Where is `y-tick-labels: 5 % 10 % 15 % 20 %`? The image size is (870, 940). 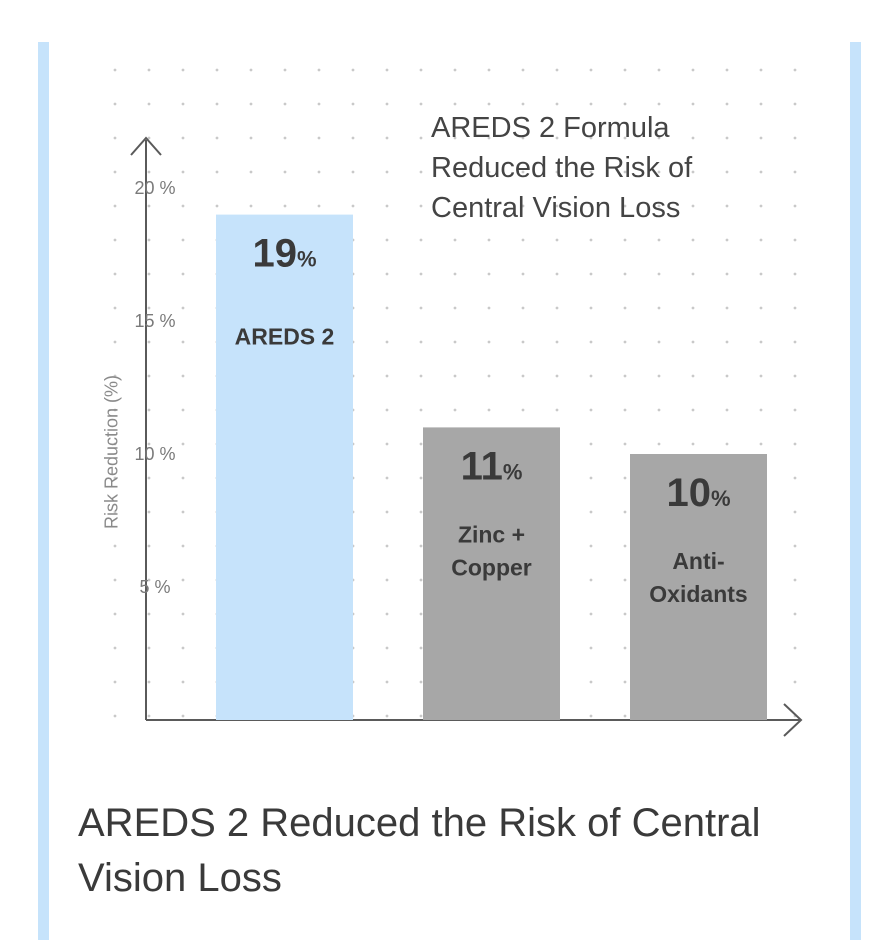 y-tick-labels: 5 % 10 % 15 % 20 % is located at coordinates (154, 387).